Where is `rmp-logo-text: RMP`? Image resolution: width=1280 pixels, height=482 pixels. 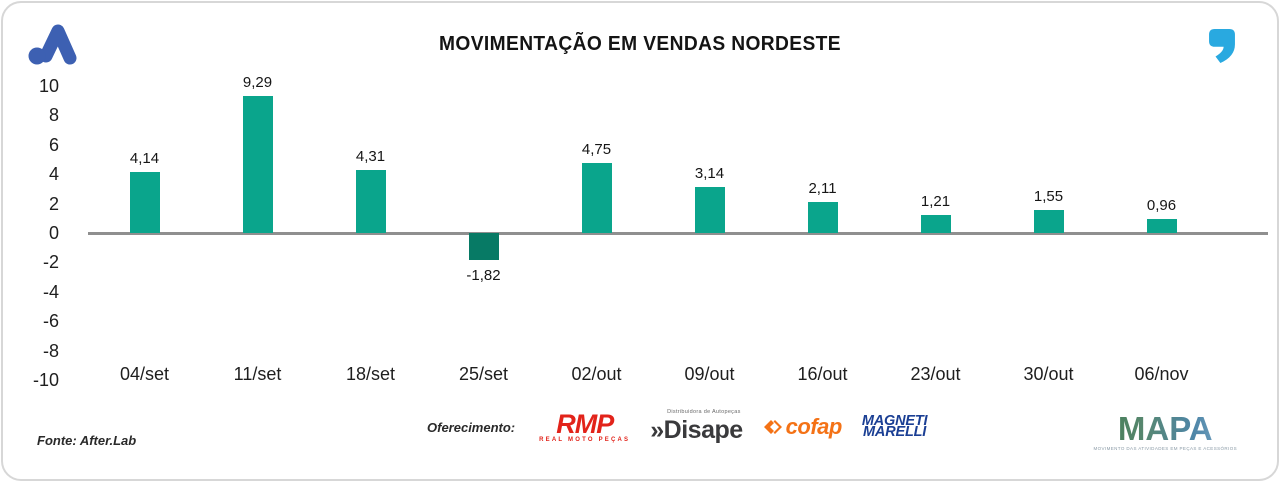 rmp-logo-text: RMP is located at coordinates (585, 424).